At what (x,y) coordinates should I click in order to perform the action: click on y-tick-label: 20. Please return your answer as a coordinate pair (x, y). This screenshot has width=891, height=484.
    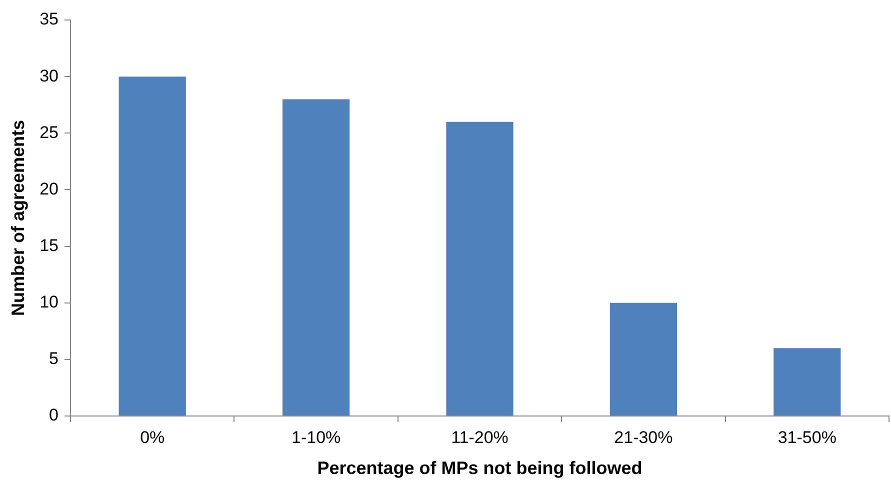
    Looking at the image, I should click on (49, 188).